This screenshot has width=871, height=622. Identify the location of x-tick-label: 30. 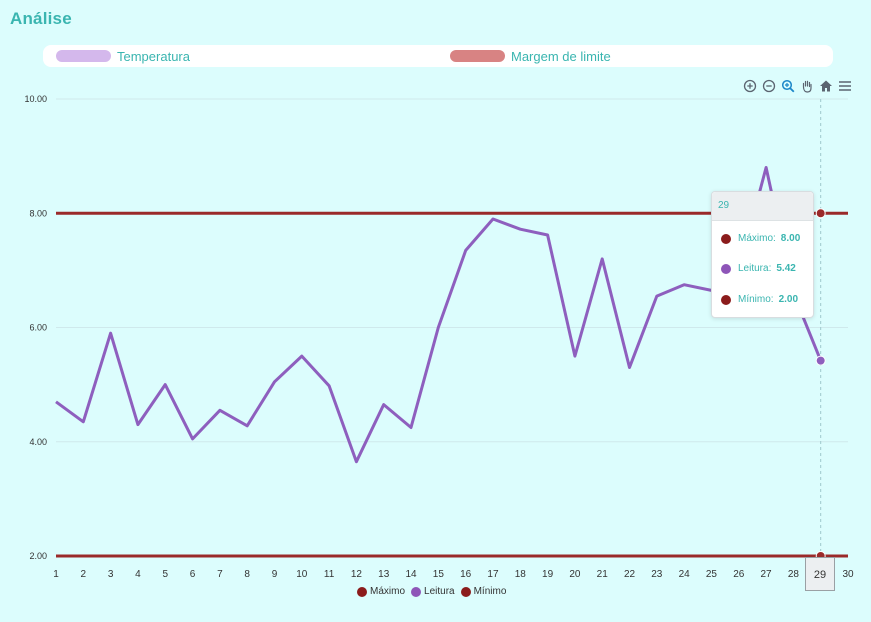
(848, 574).